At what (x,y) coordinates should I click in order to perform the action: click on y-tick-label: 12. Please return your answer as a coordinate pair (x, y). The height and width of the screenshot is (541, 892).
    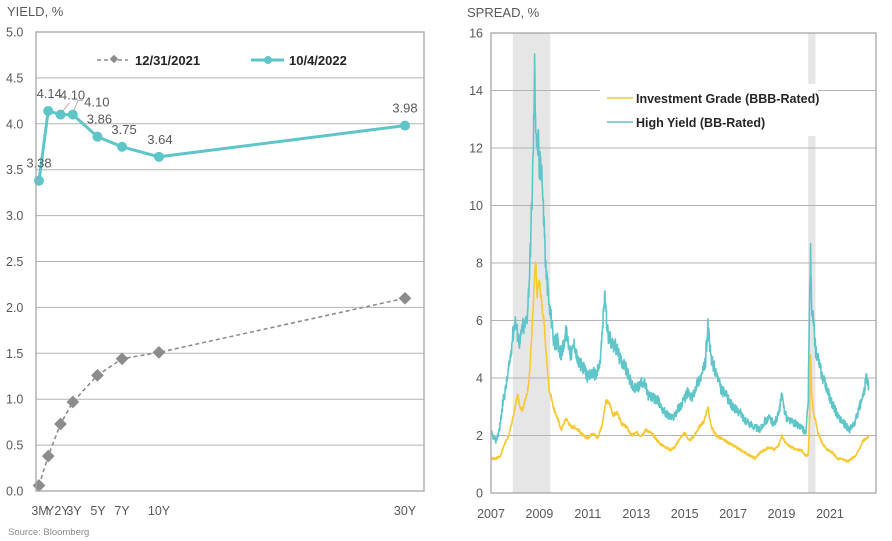
    Looking at the image, I should click on (476, 149).